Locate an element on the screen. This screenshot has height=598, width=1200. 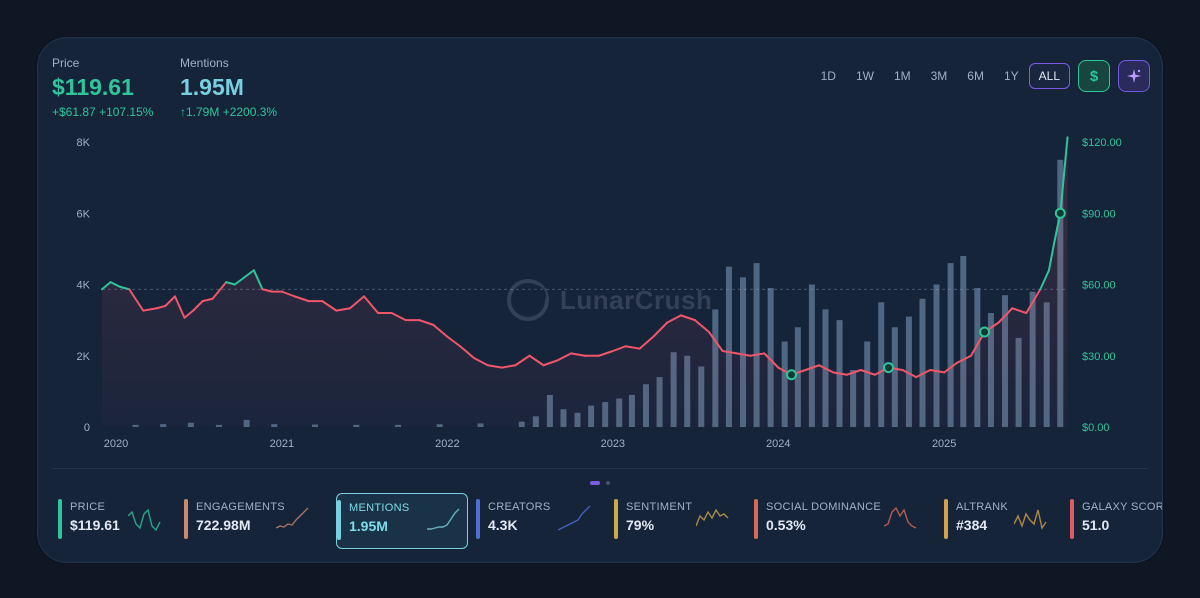
mentions-value: 1.95M is located at coordinates (212, 87).